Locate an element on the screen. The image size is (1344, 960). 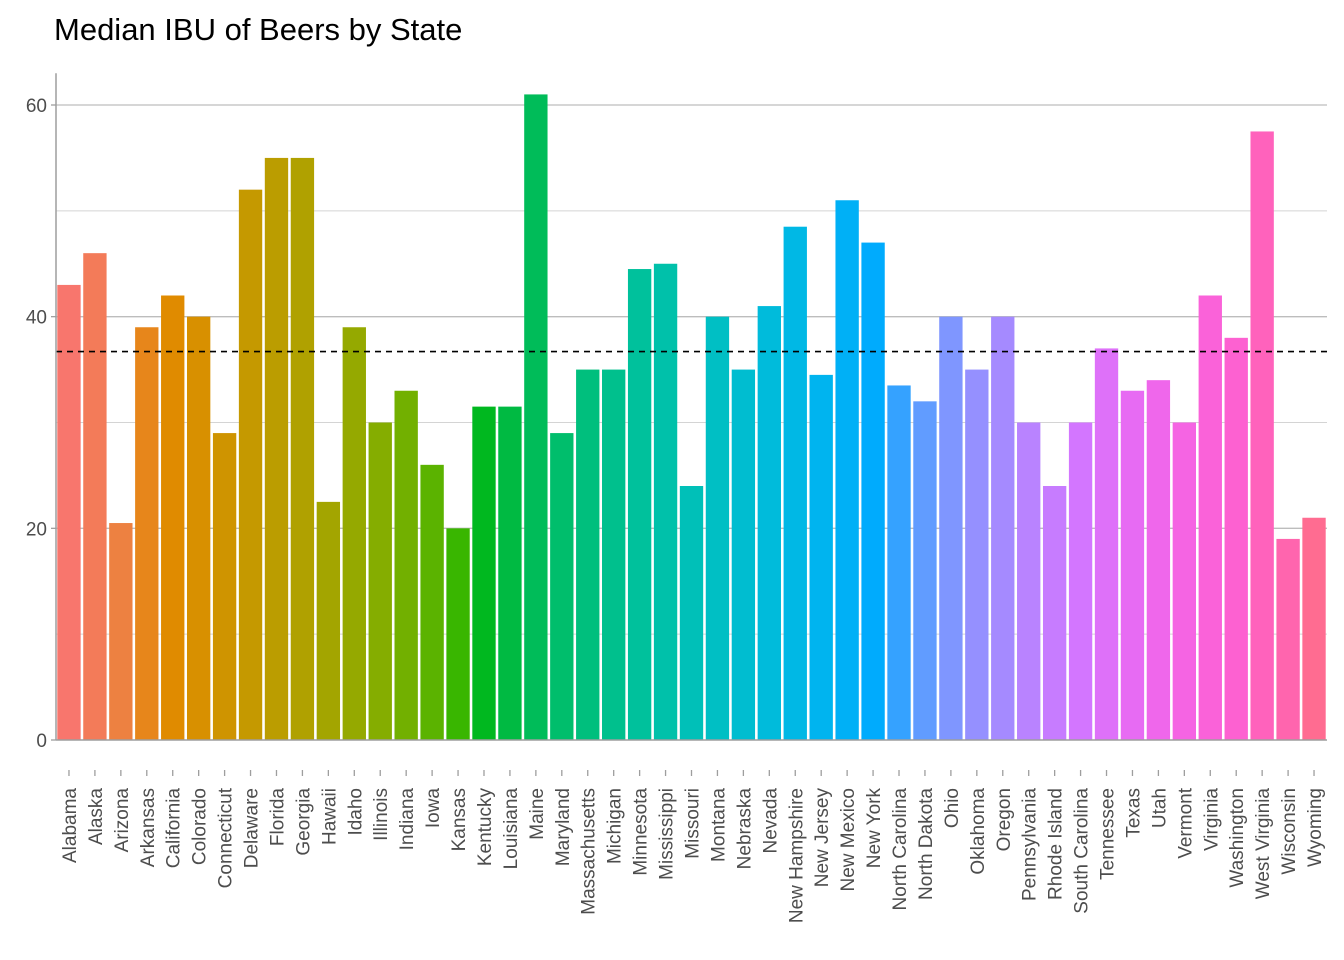
y-tick-label: 0 is located at coordinates (41, 741).